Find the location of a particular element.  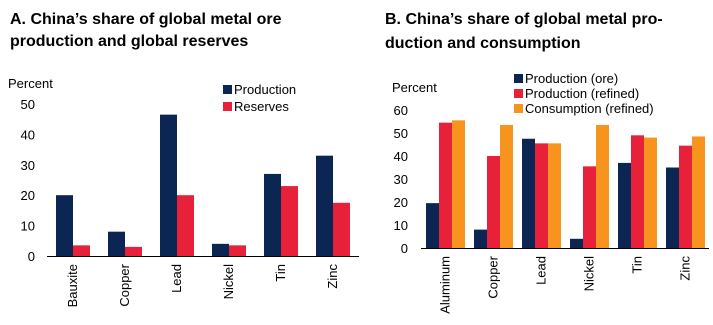

bar-bauxite-production is located at coordinates (64, 225).